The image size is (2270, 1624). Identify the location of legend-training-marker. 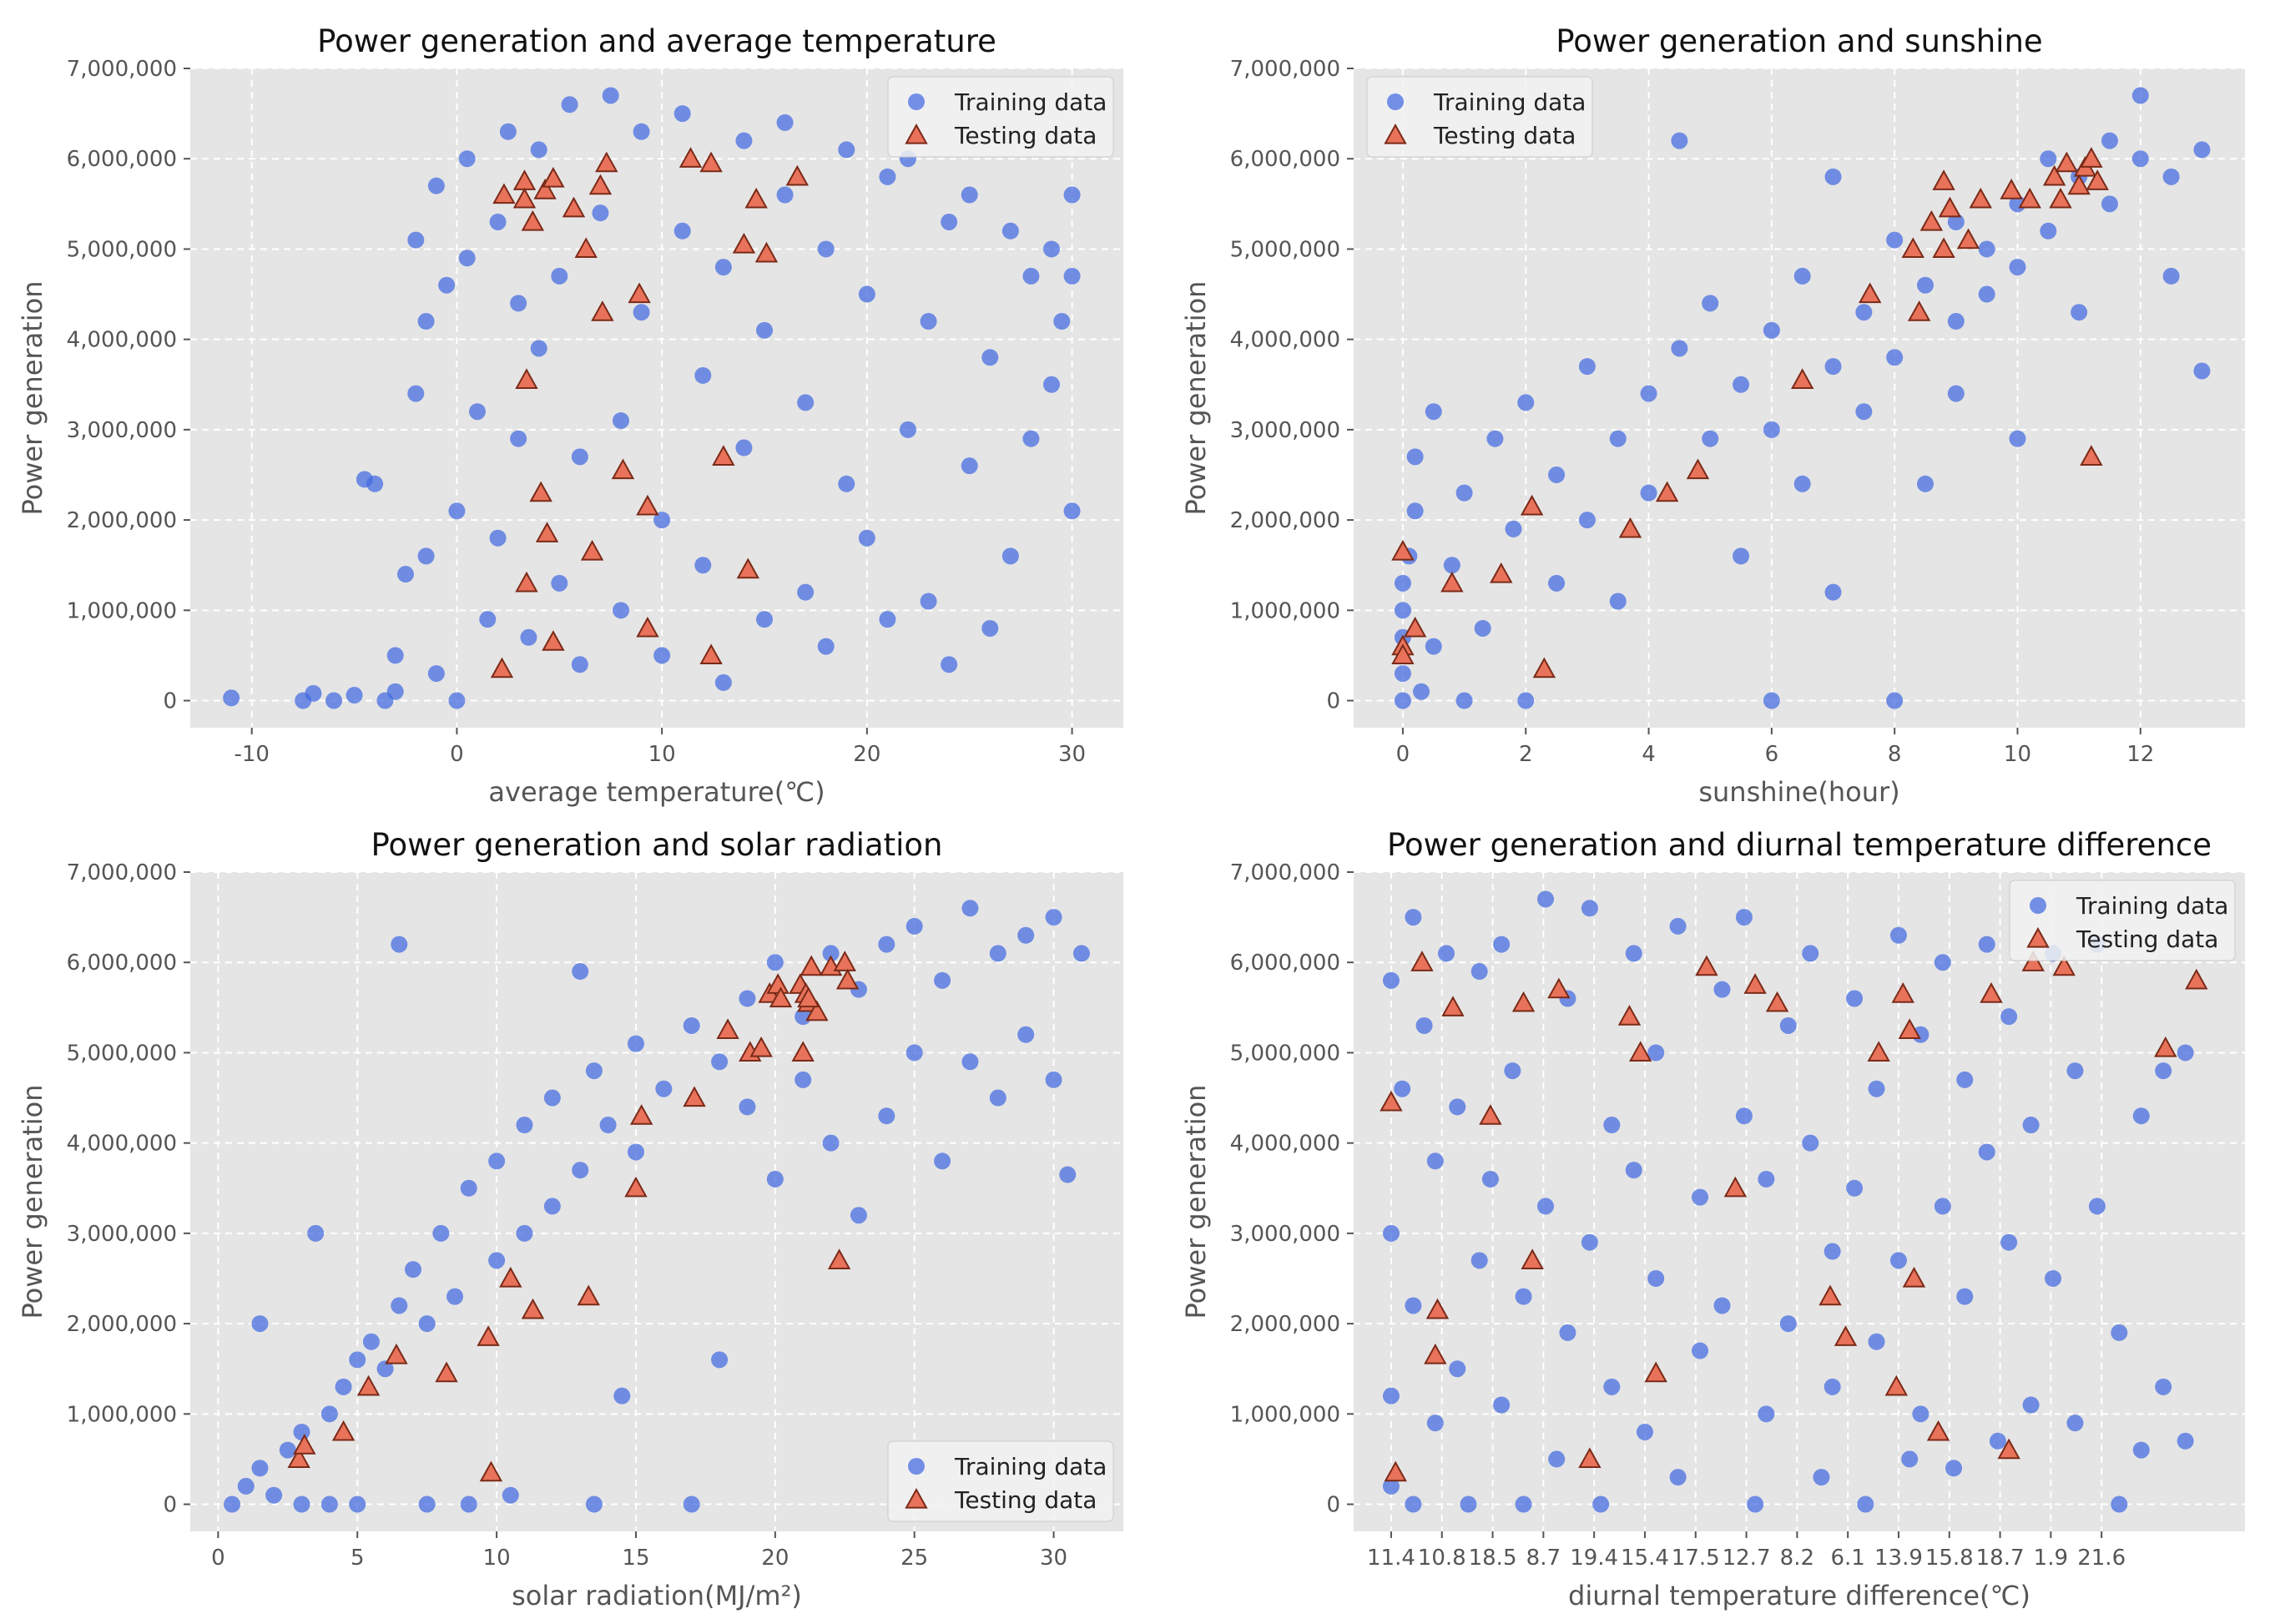
(2038, 906).